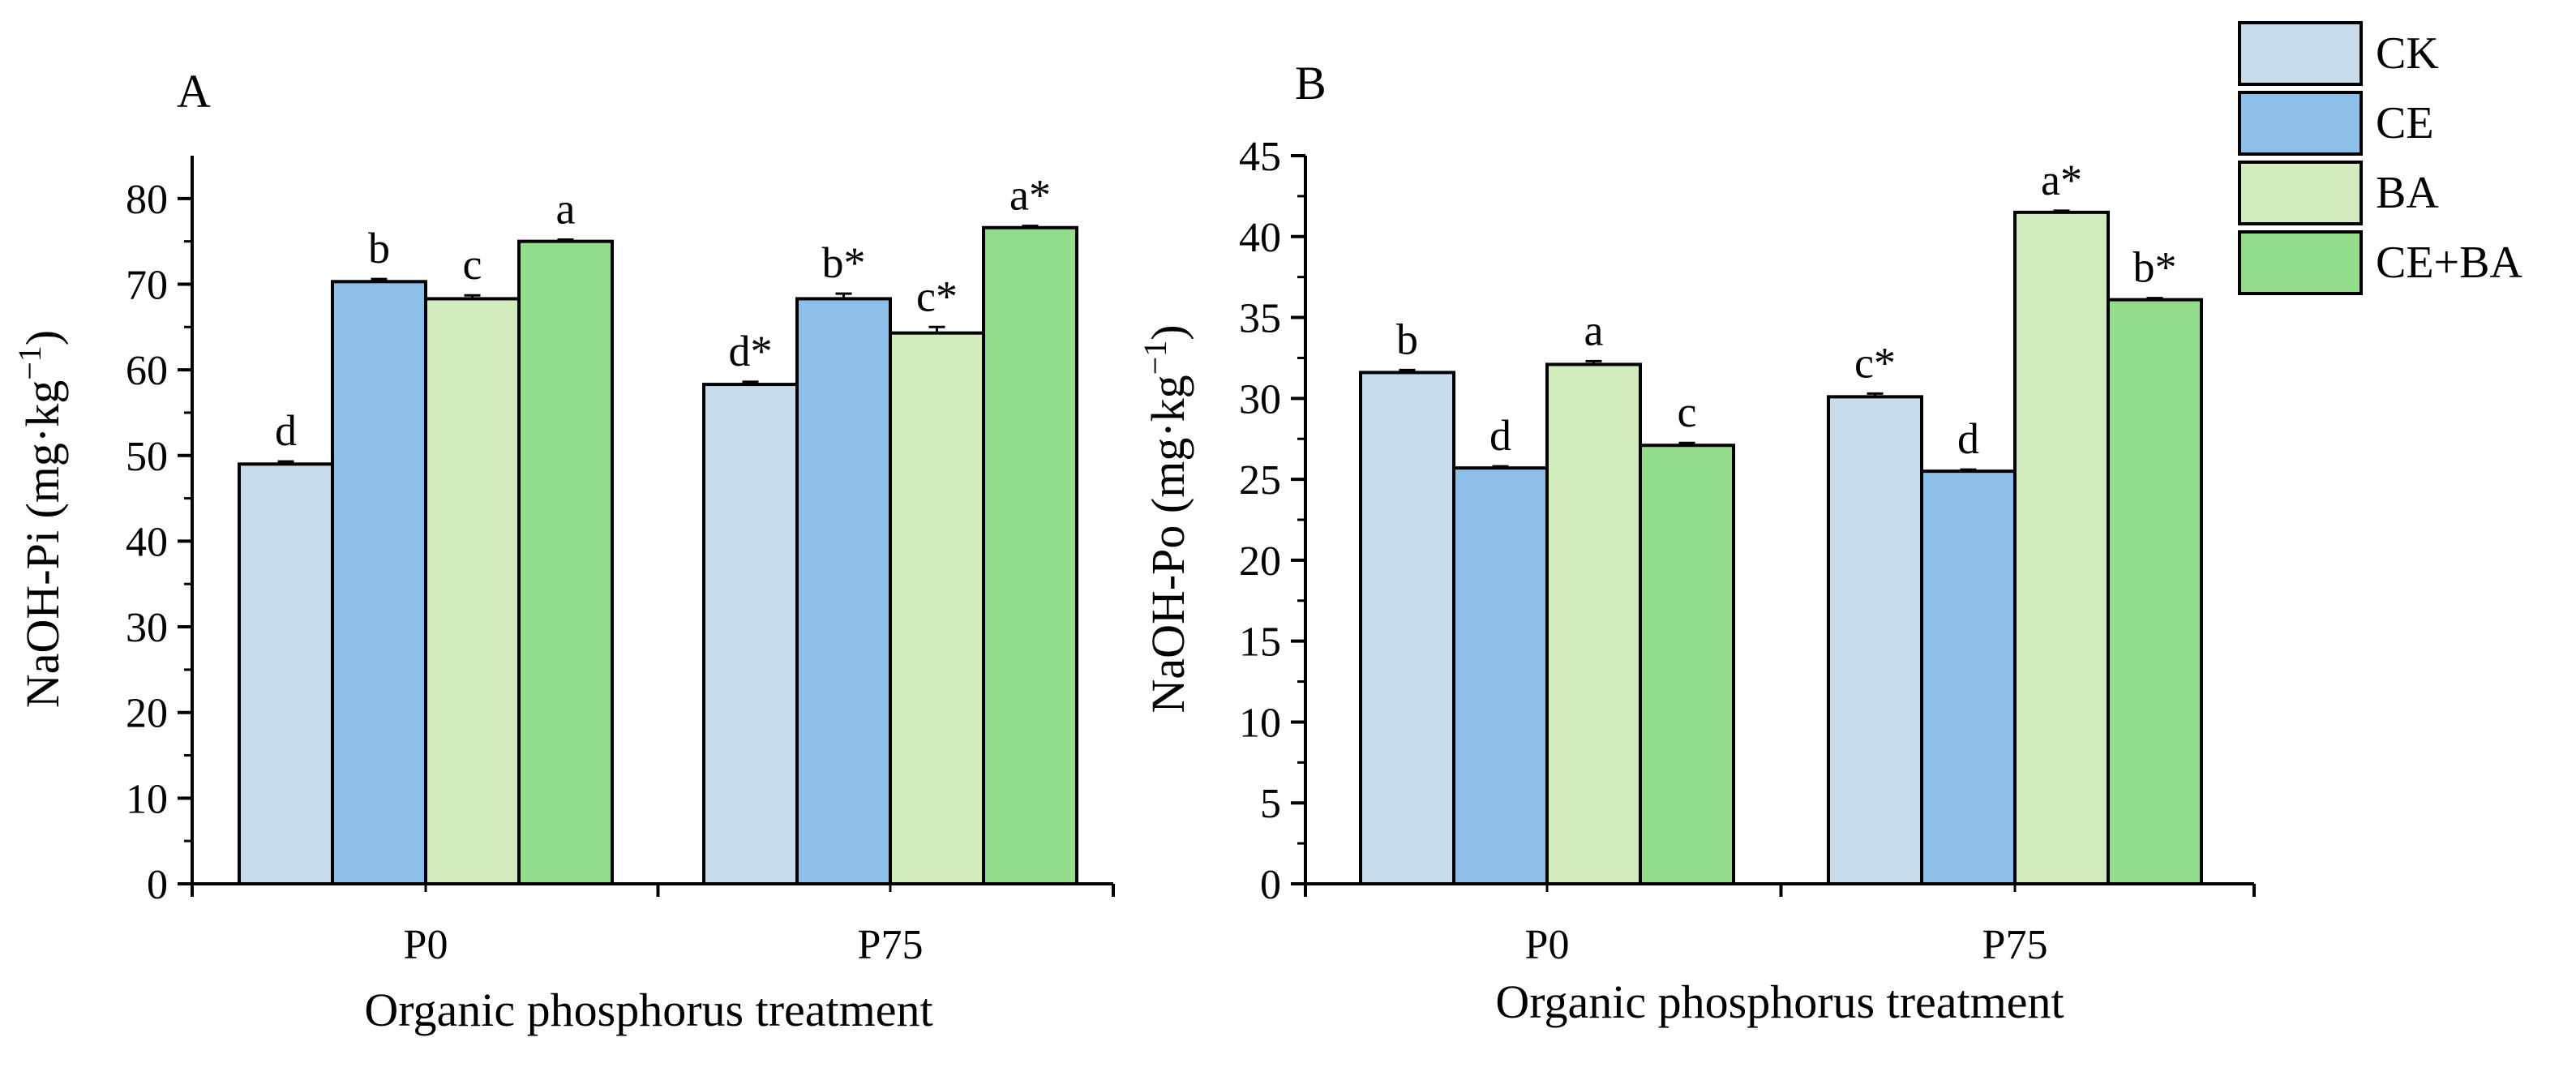  Describe the element at coordinates (2407, 53) in the screenshot. I see `legend-label-ck: CK` at that location.